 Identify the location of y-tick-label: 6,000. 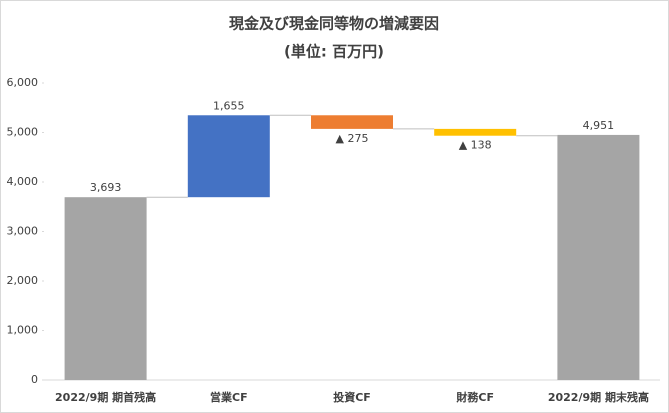
(23, 82).